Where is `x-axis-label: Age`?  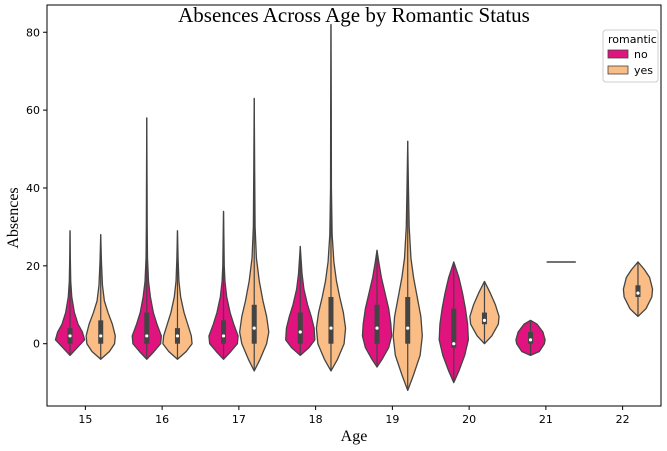
x-axis-label: Age is located at coordinates (354, 436).